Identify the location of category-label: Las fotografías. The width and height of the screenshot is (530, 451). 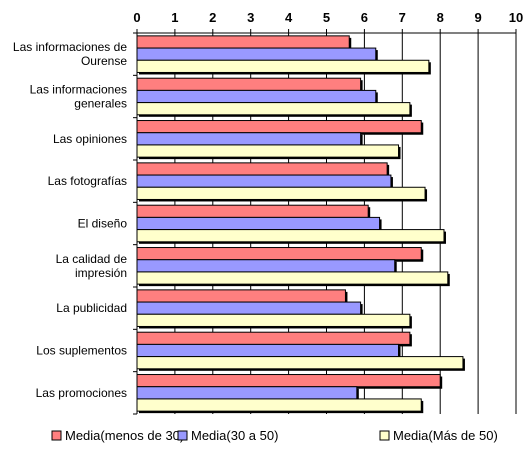
(87, 181).